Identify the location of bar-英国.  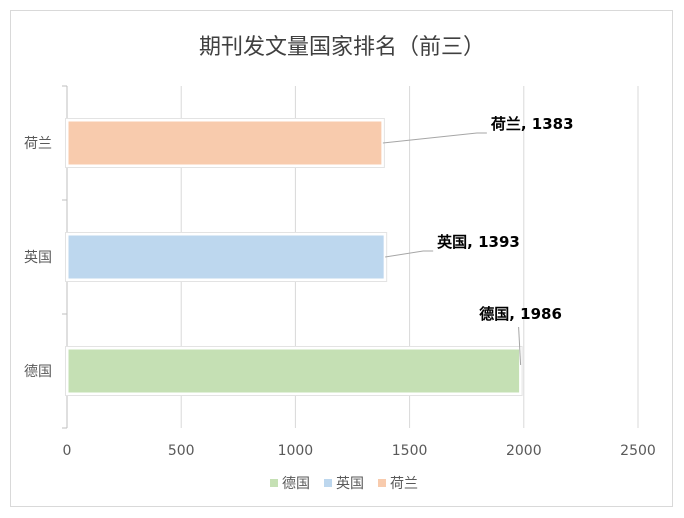
(226, 257).